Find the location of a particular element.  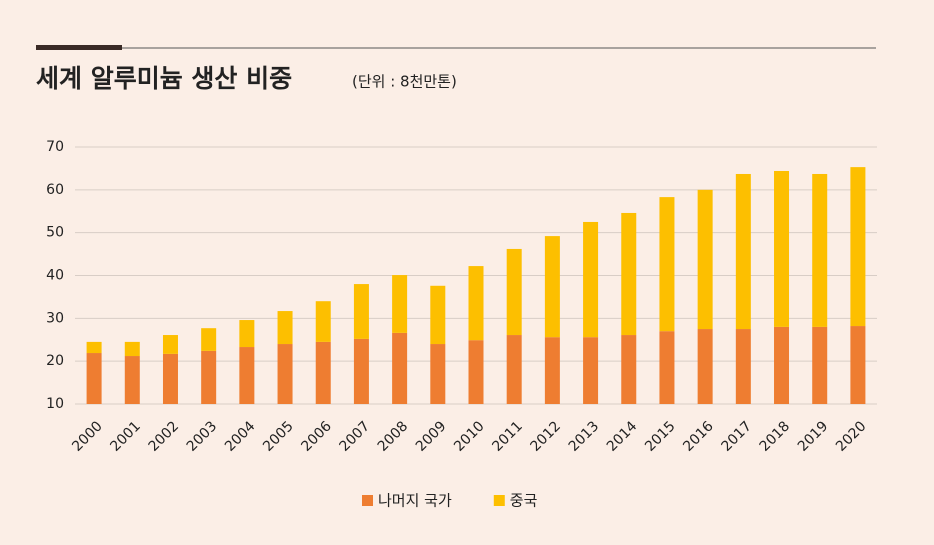

top-accent is located at coordinates (79, 47).